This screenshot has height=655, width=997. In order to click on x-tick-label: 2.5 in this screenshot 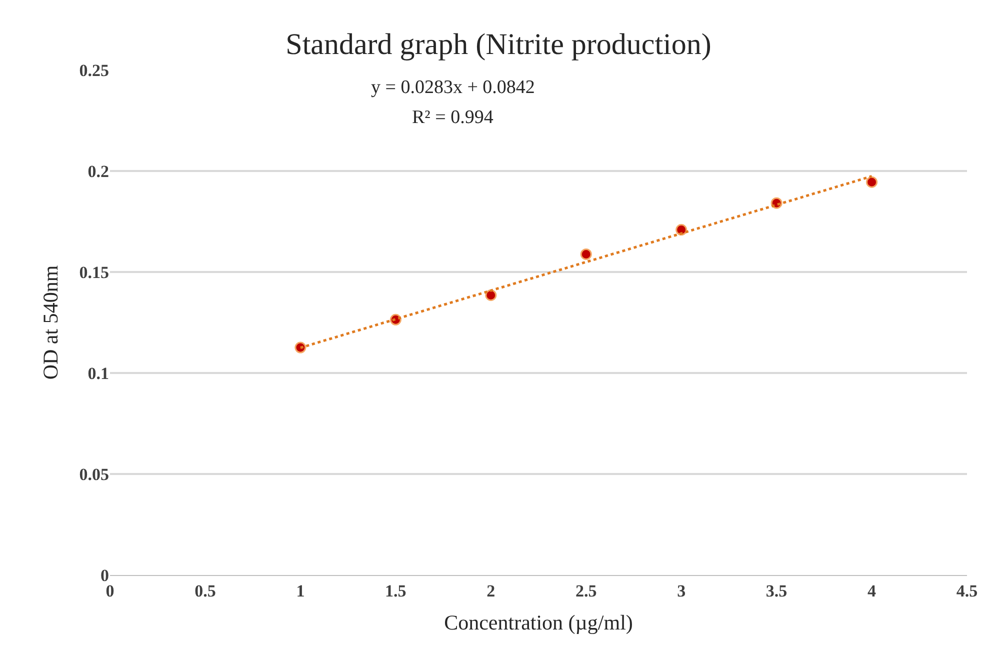, I will do `click(586, 590)`.